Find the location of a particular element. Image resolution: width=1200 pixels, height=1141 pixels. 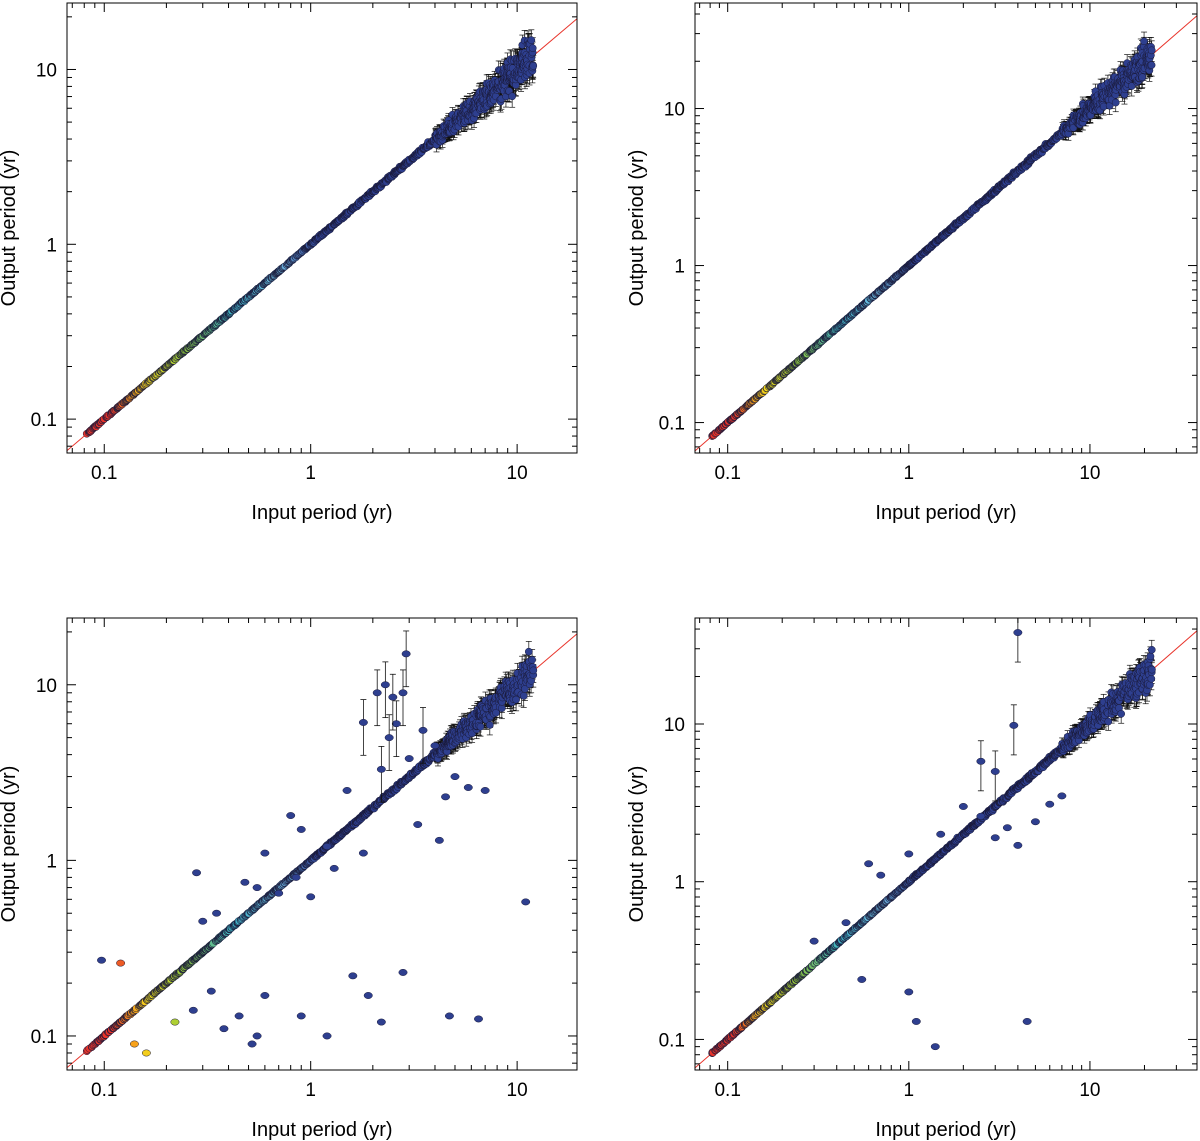

y-tick-label: 10 is located at coordinates (46, 70).